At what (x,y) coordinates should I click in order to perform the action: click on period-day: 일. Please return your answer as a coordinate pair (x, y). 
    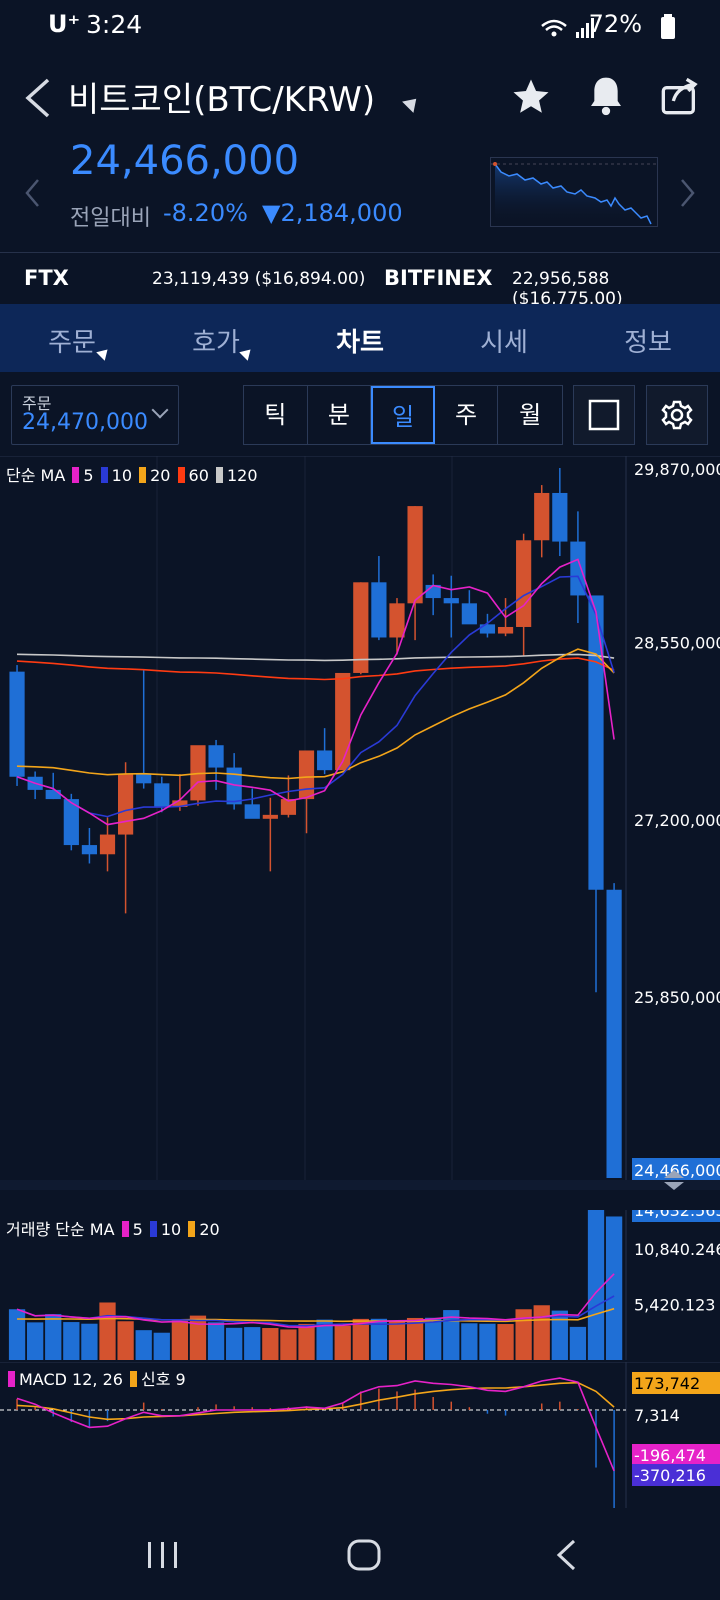
    Looking at the image, I should click on (403, 415).